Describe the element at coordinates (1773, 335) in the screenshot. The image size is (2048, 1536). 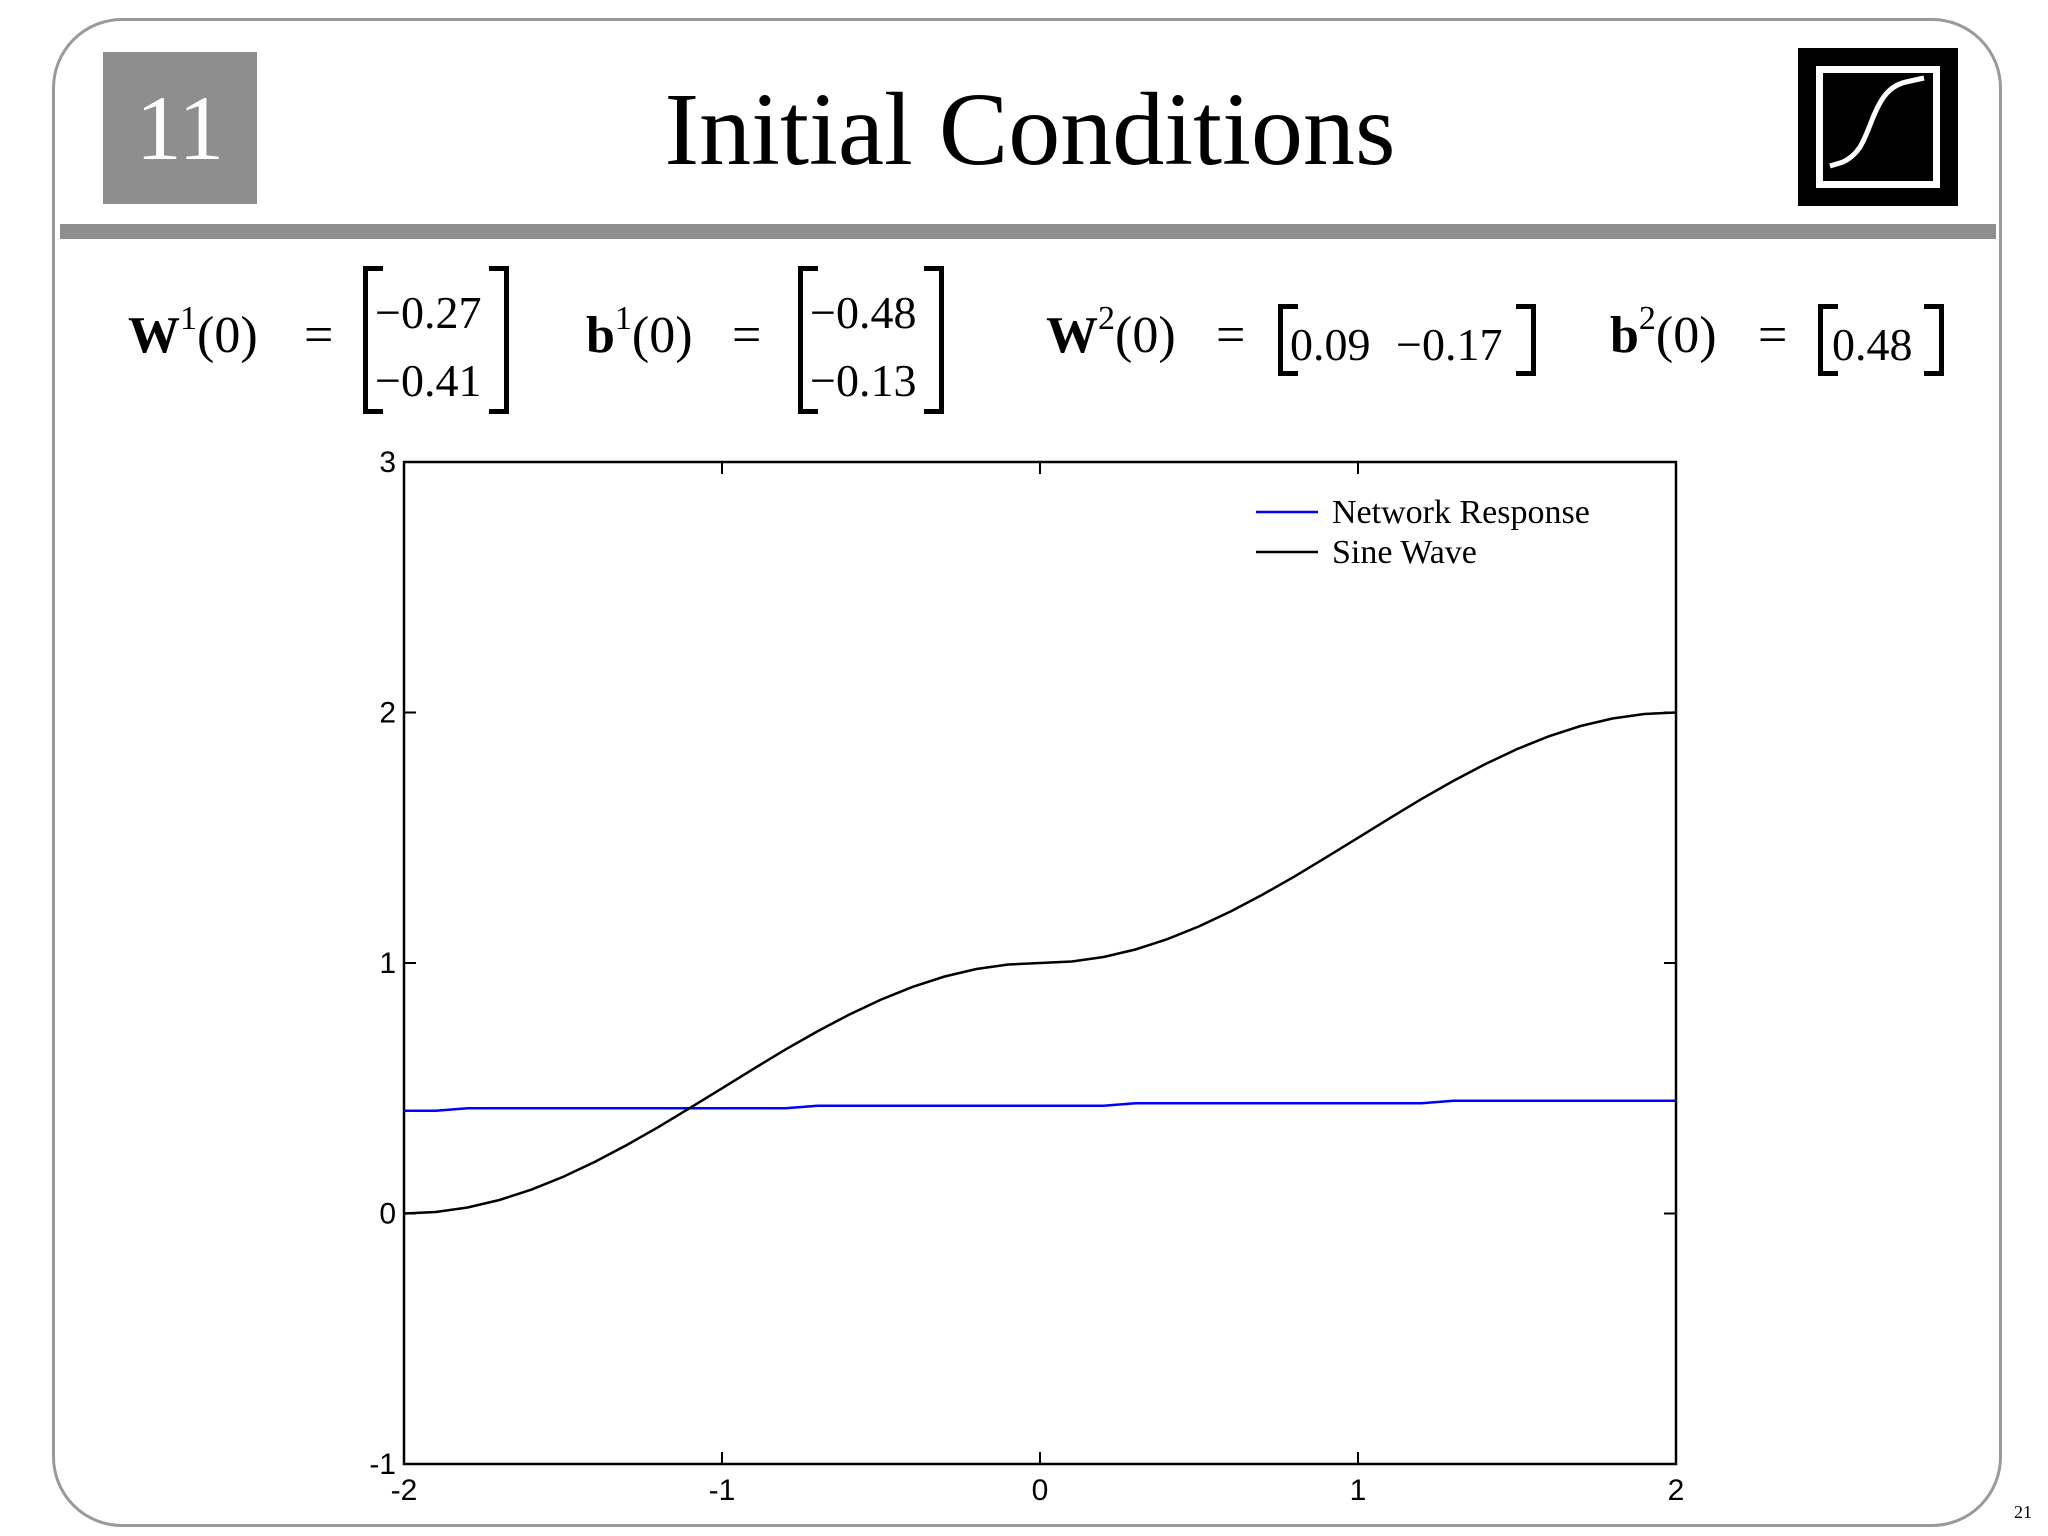
I see `b2-equals: =` at that location.